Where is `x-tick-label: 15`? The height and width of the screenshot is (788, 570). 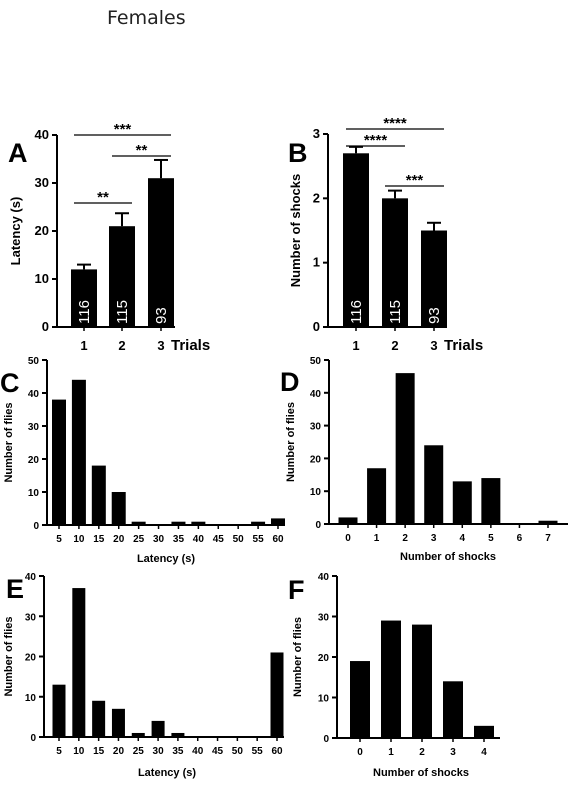
x-tick-label: 15 is located at coordinates (99, 539).